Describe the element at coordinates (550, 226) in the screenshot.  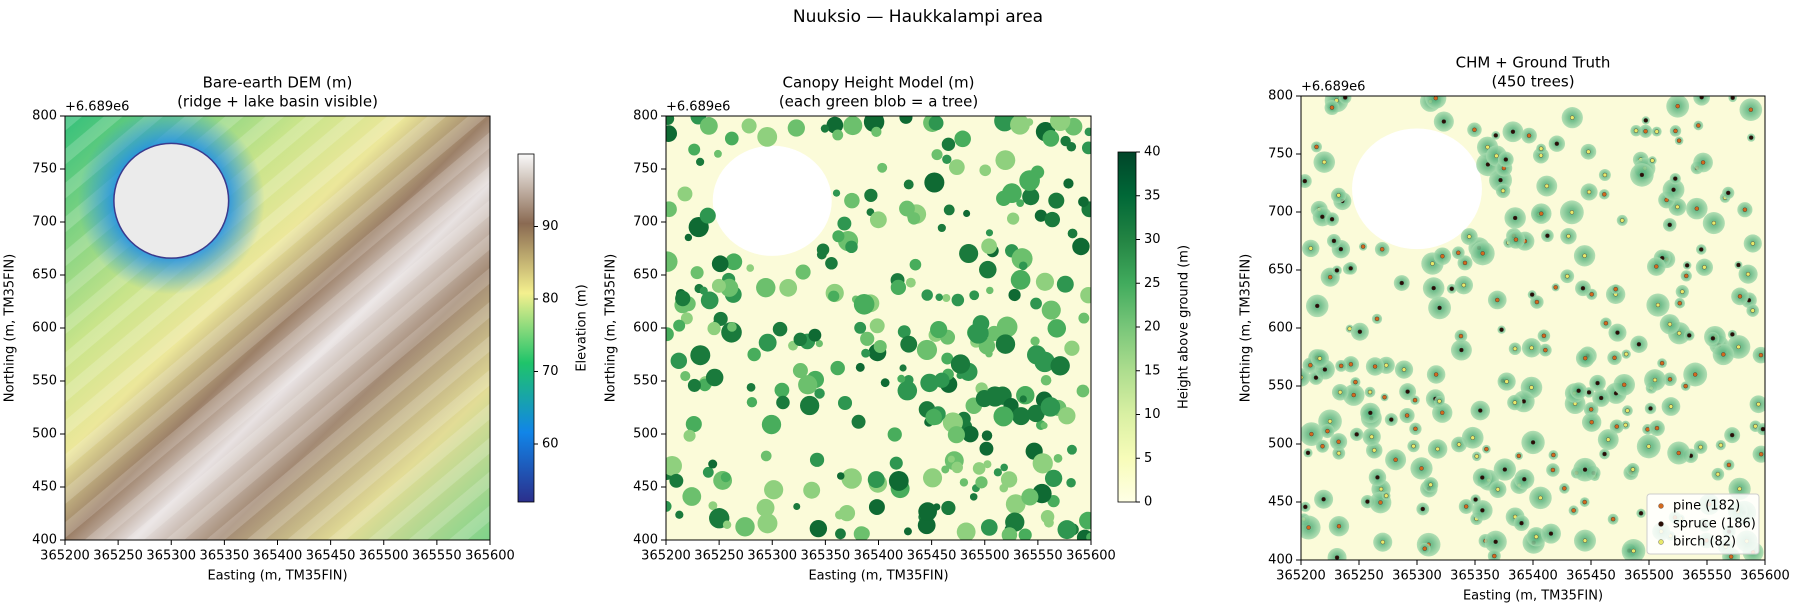
I see `colorbar-tick-label: 90` at that location.